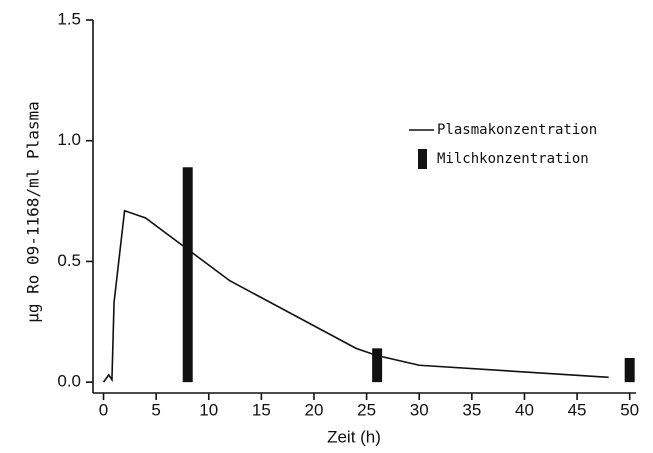  What do you see at coordinates (69, 260) in the screenshot?
I see `y-tick-label: 0.5` at bounding box center [69, 260].